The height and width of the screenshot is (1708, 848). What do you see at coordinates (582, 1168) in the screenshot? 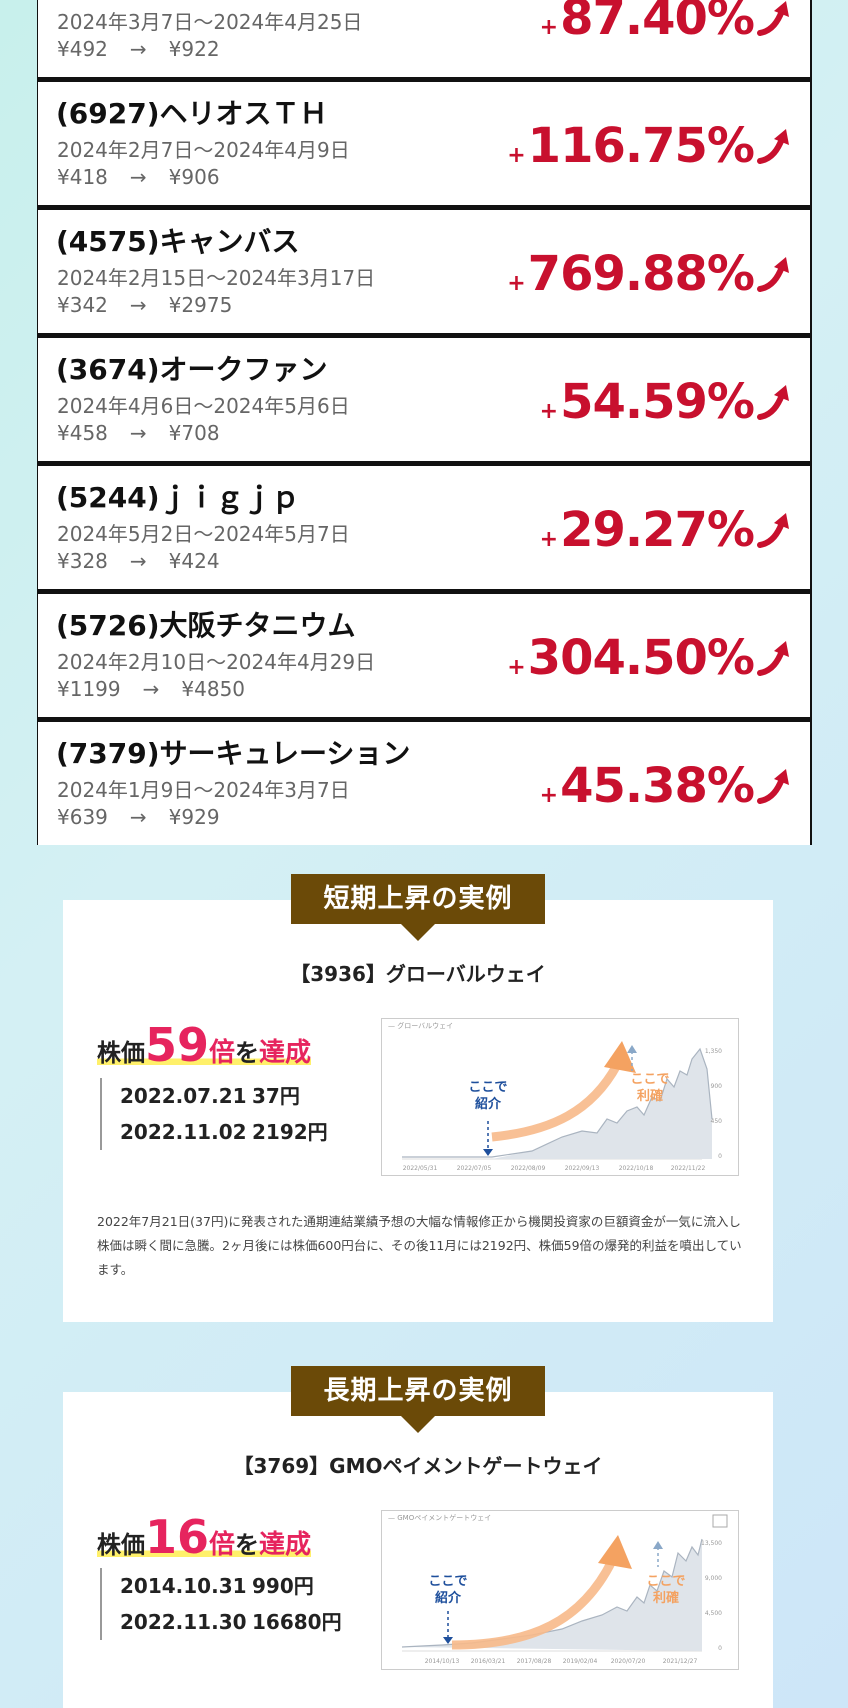
I see `svg-text: 2022/09/13` at bounding box center [582, 1168].